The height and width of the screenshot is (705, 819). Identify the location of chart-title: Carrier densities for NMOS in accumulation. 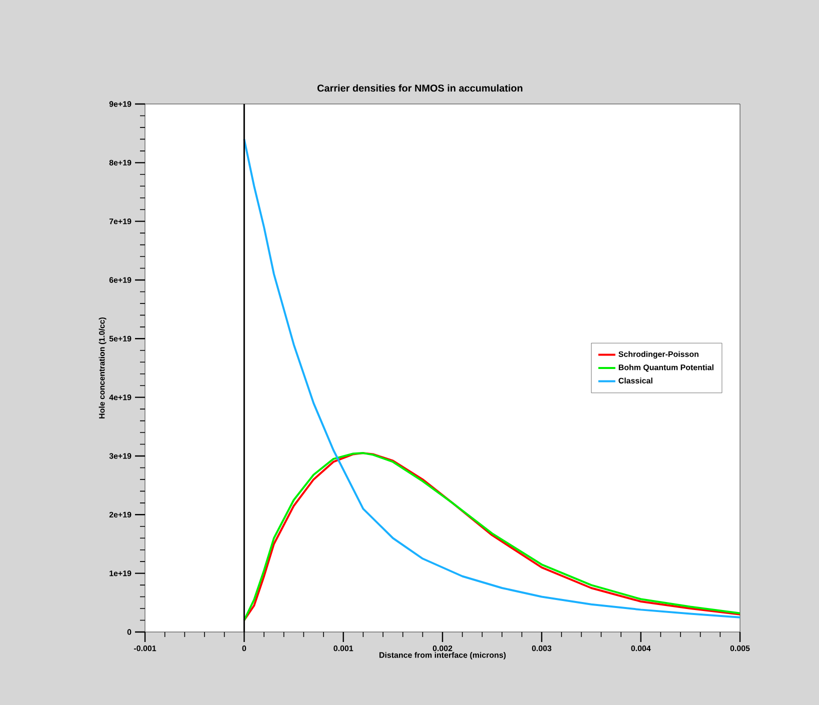
(419, 88).